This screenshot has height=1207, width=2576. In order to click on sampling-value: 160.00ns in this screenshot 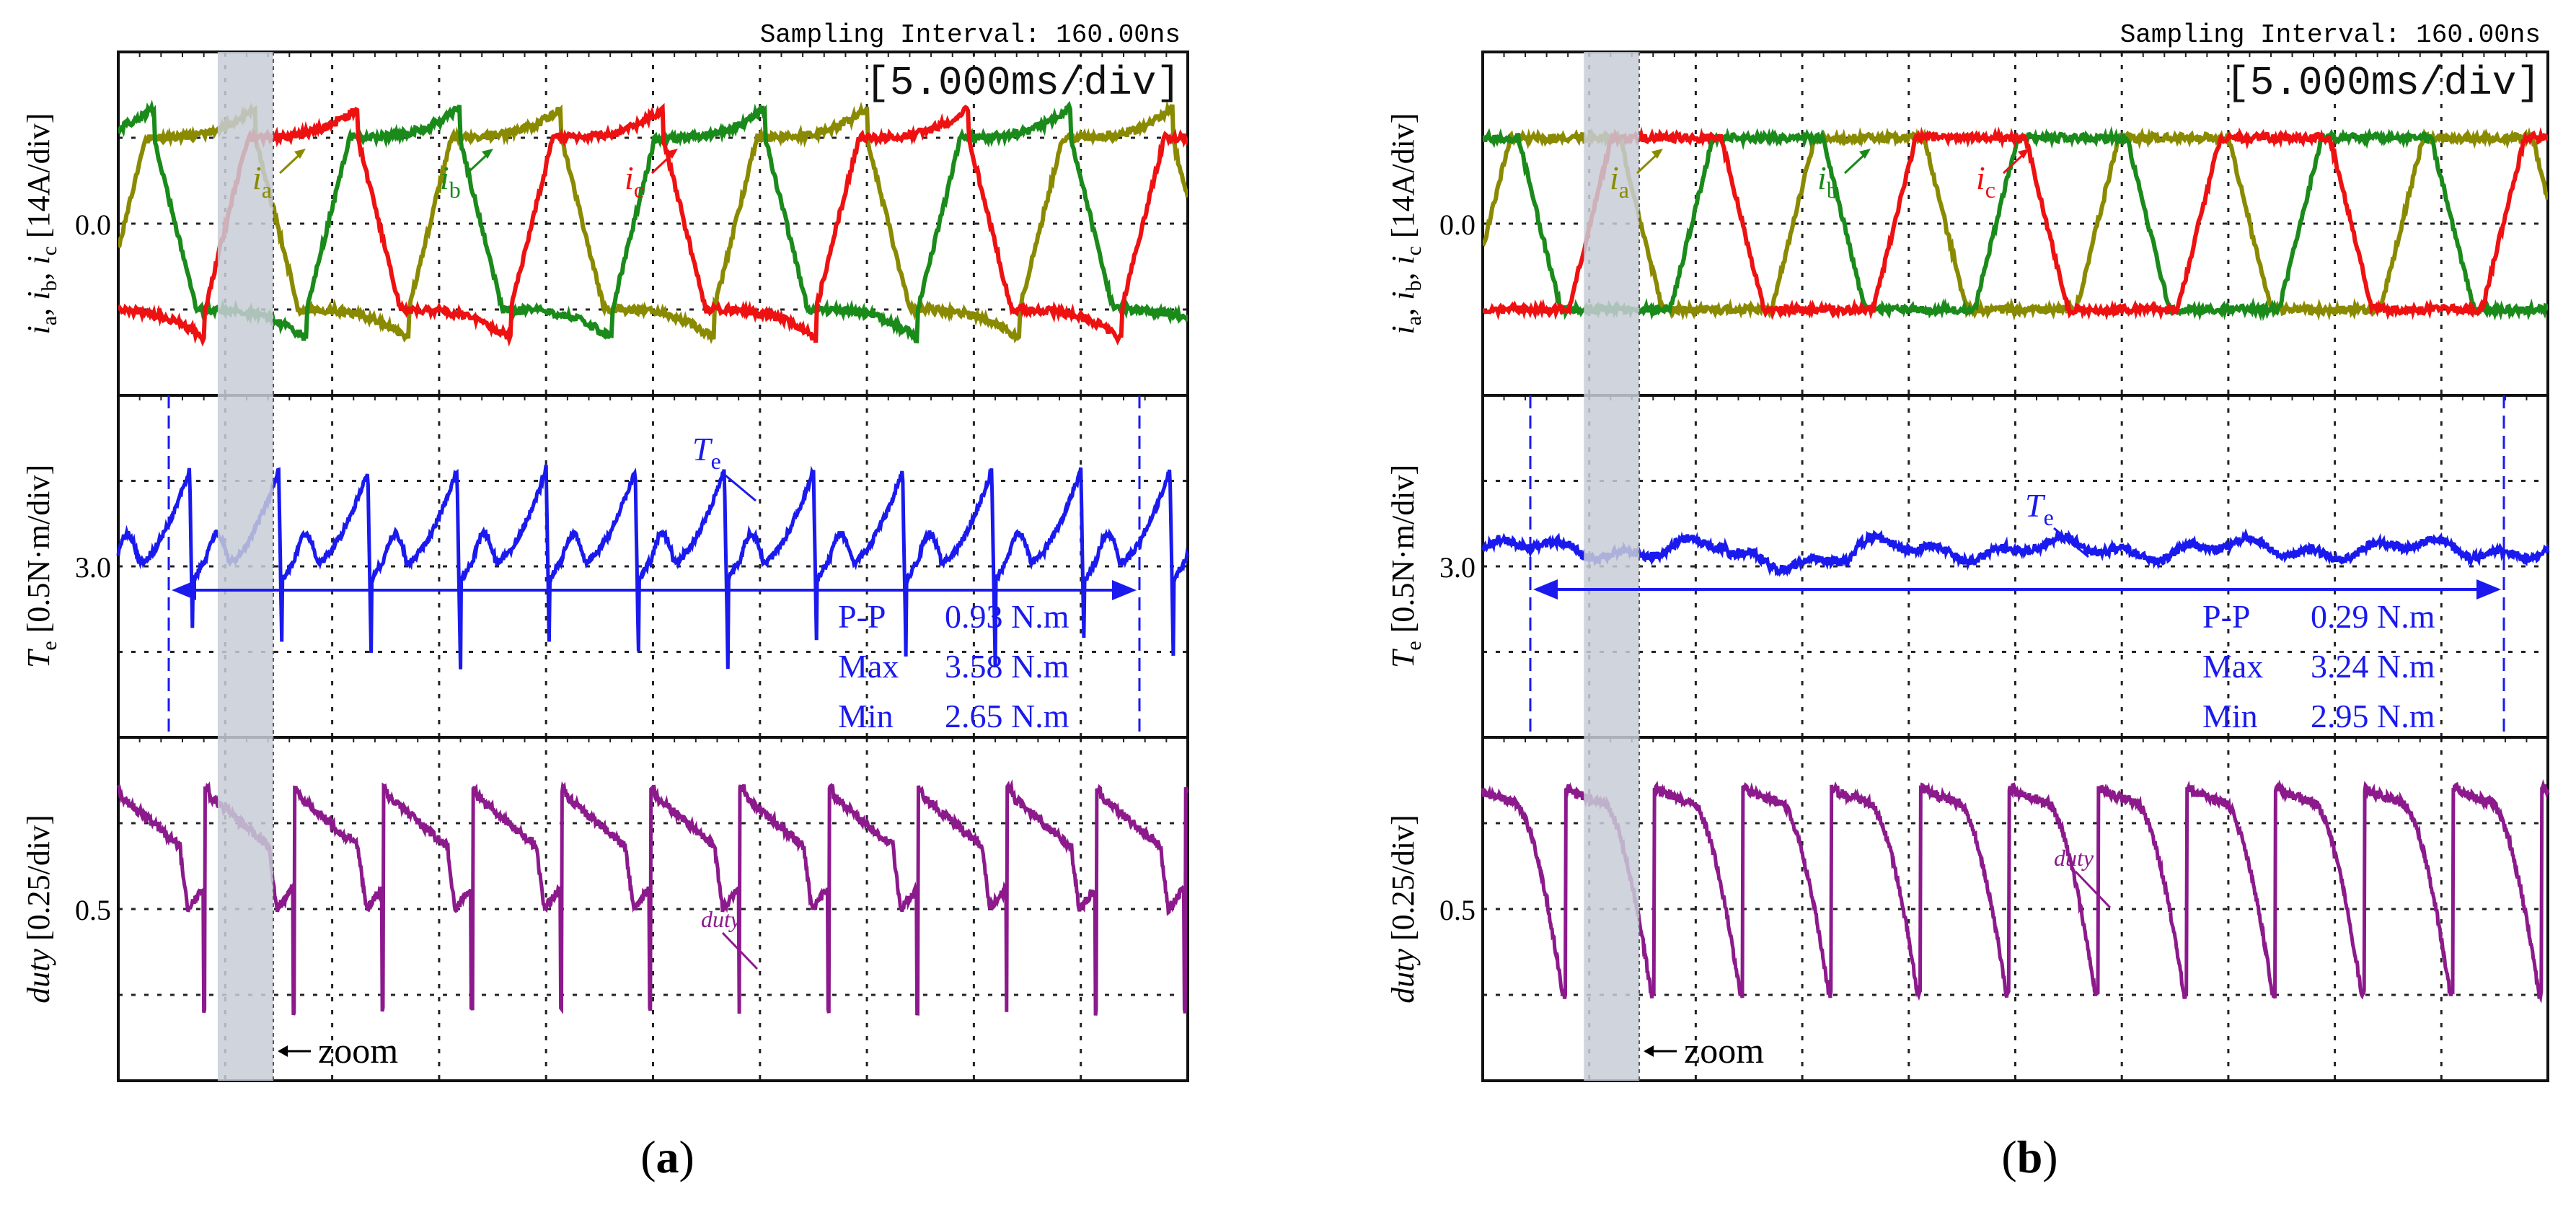, I will do `click(2478, 35)`.